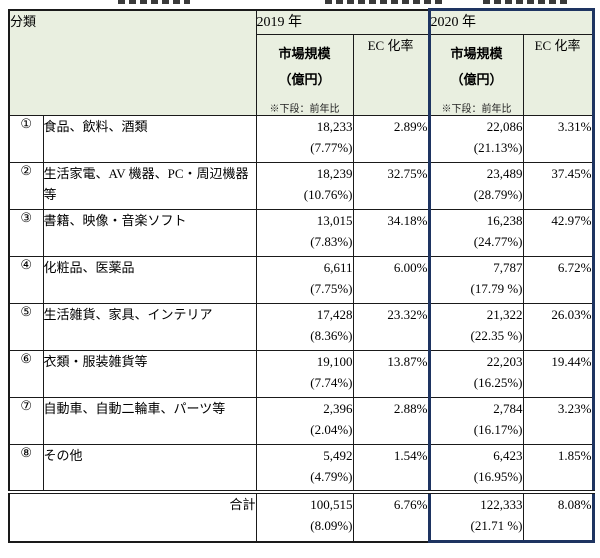  What do you see at coordinates (504, 126) in the screenshot?
I see `market-value: 22,086` at bounding box center [504, 126].